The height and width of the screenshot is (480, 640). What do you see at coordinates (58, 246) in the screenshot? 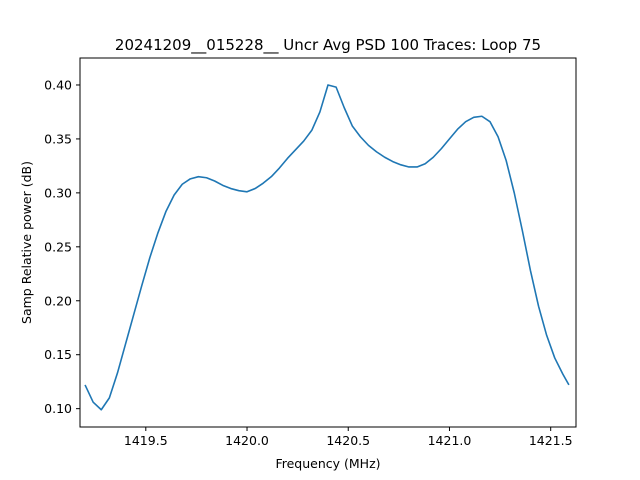
I see `y-tick-label: 0.25` at bounding box center [58, 246].